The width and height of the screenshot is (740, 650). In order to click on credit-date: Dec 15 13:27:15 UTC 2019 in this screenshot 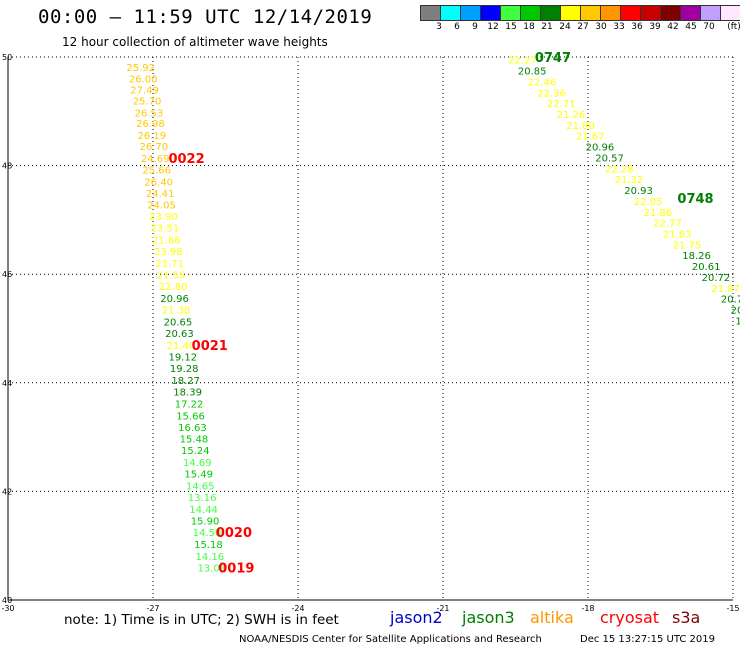, I will do `click(647, 639)`.